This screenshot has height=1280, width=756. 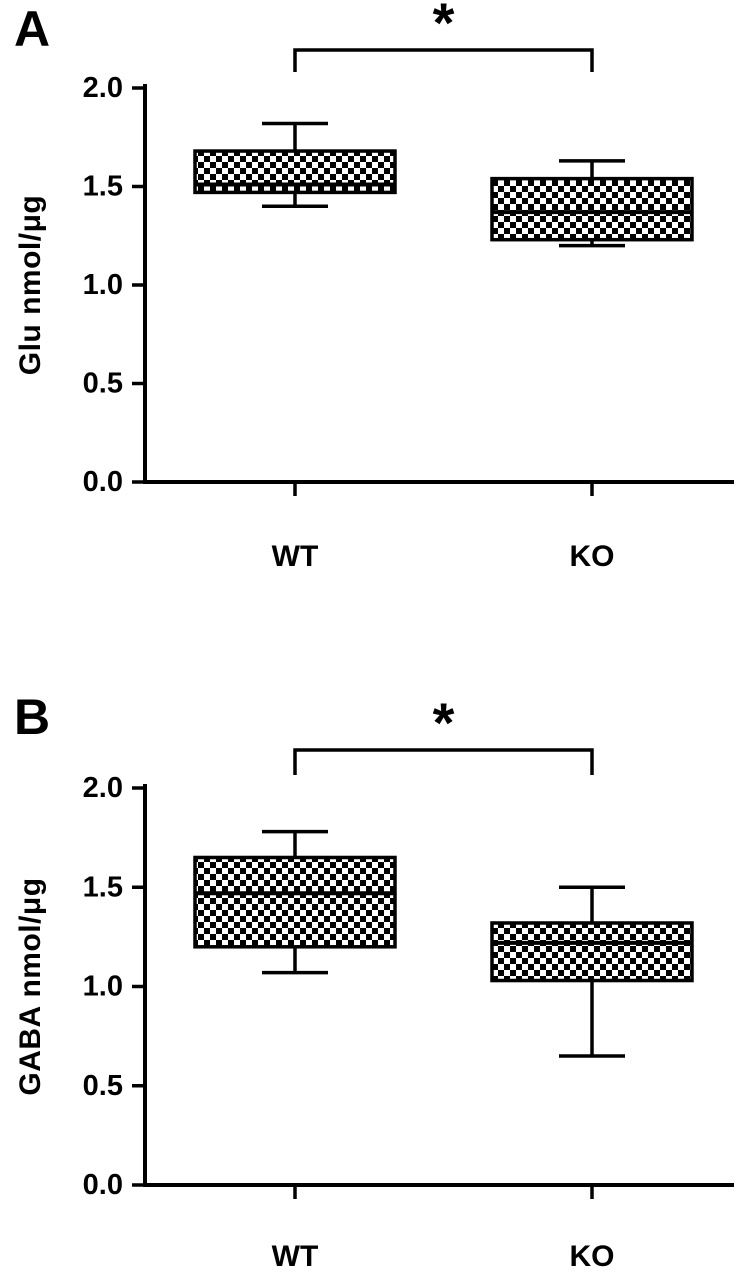 I want to click on panel-letter: A, so click(x=32, y=29).